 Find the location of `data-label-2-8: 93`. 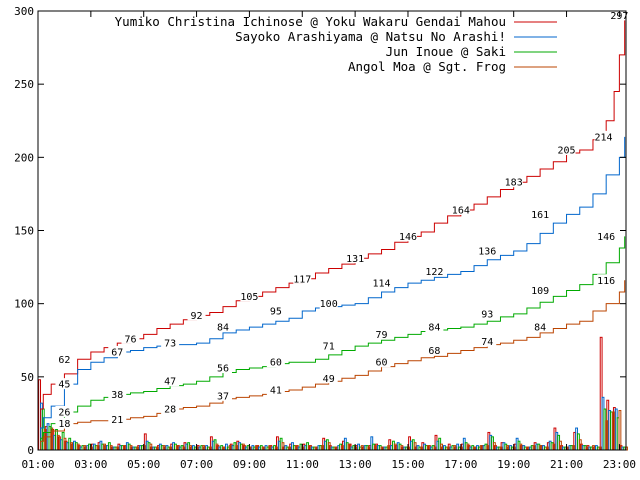

data-label-2-8: 93 is located at coordinates (487, 314).